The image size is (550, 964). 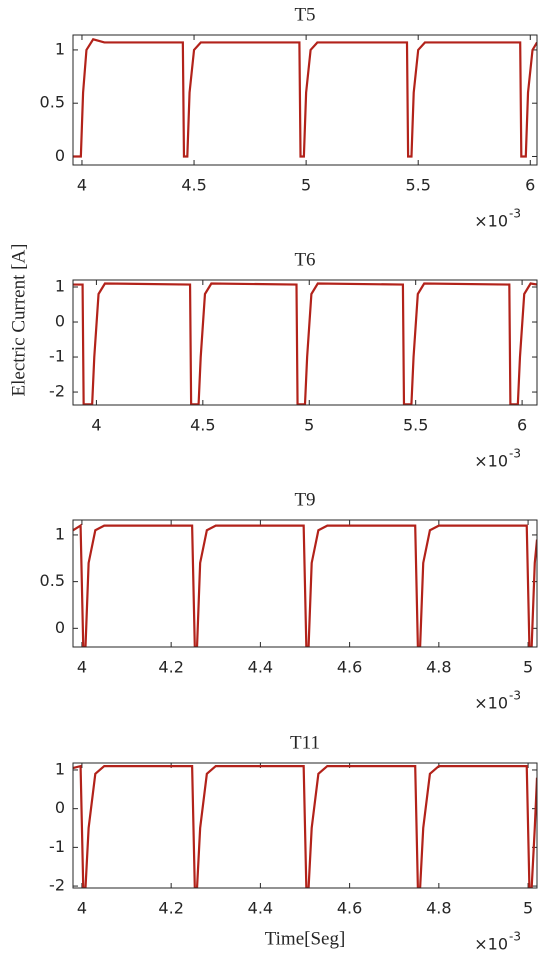 What do you see at coordinates (305, 742) in the screenshot?
I see `chart-title: T11` at bounding box center [305, 742].